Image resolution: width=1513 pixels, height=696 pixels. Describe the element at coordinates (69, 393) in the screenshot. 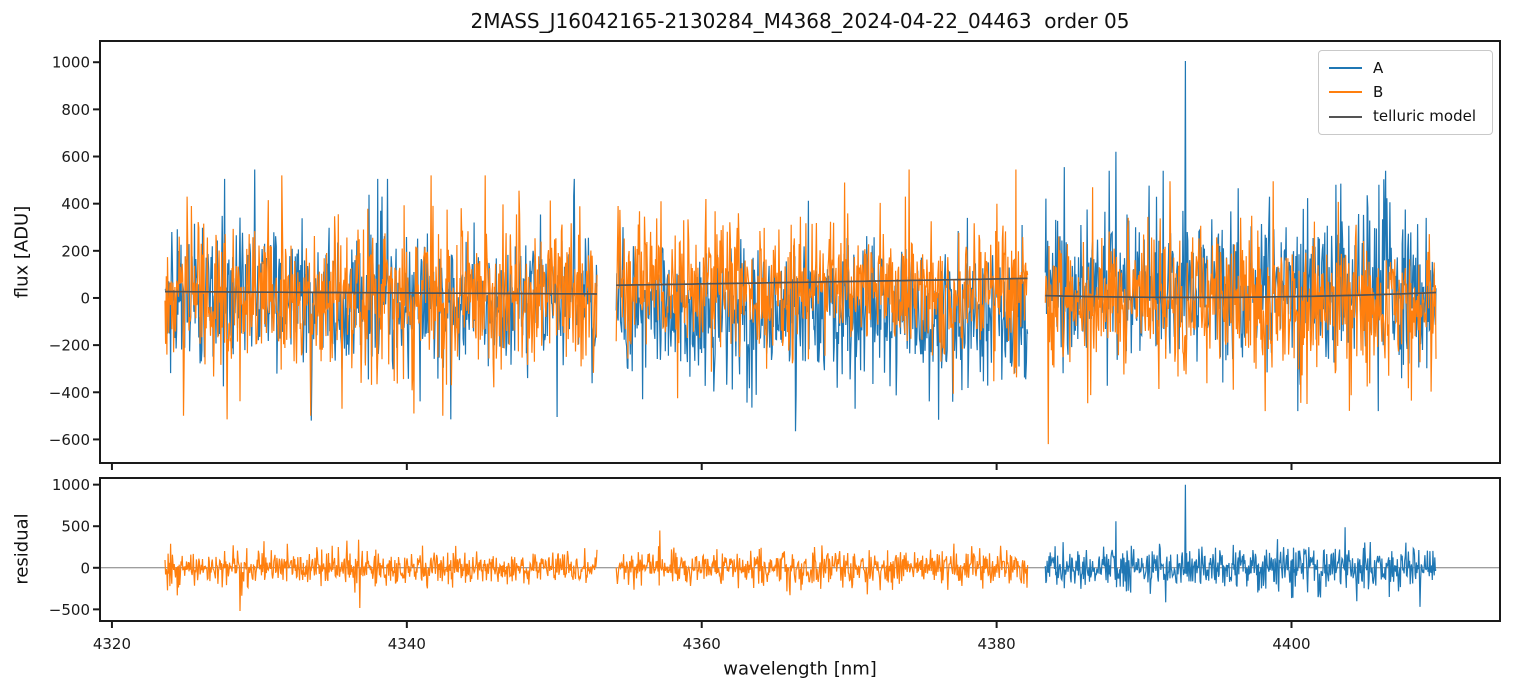

I see `y-tick-label: −400` at that location.